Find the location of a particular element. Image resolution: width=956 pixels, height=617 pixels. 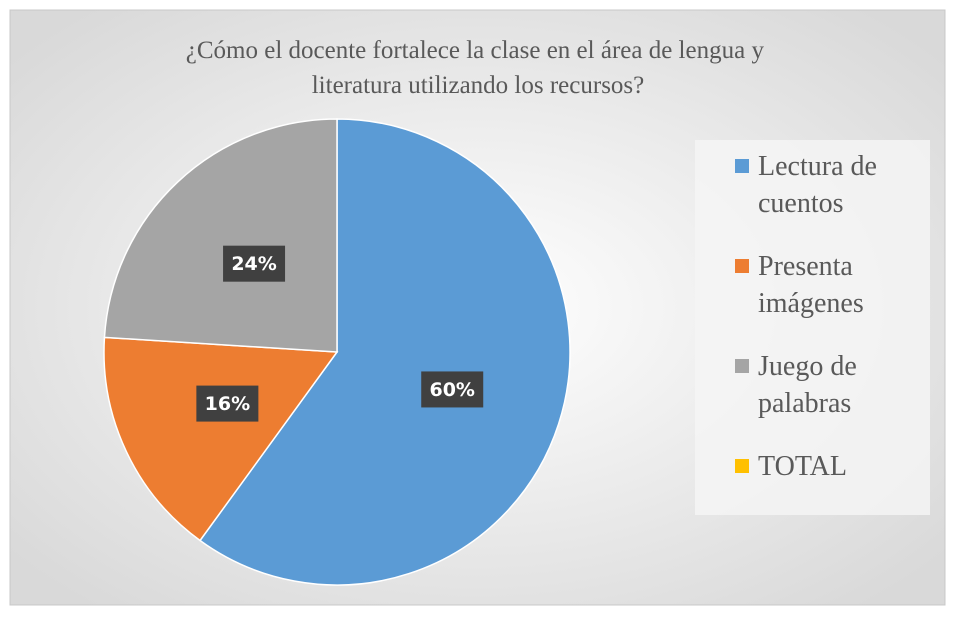

legend-label: Juego de palabras is located at coordinates (811, 385).